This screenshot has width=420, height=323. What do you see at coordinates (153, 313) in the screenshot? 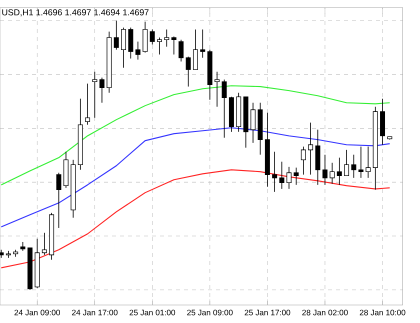
I see `x-tick-label: 25 Jan 01:00` at bounding box center [153, 313].